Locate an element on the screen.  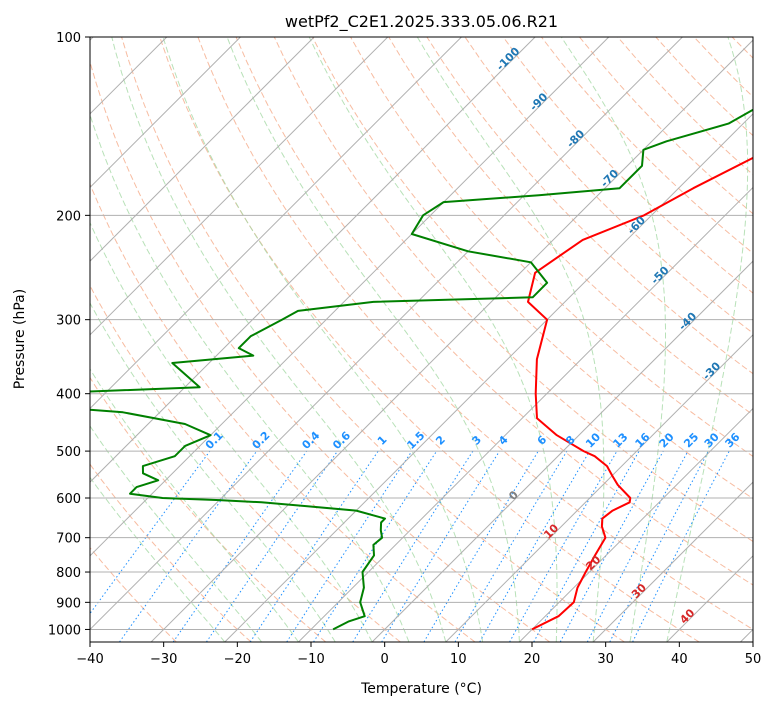
moist-adiabat-label: -100 is located at coordinates (508, 58).